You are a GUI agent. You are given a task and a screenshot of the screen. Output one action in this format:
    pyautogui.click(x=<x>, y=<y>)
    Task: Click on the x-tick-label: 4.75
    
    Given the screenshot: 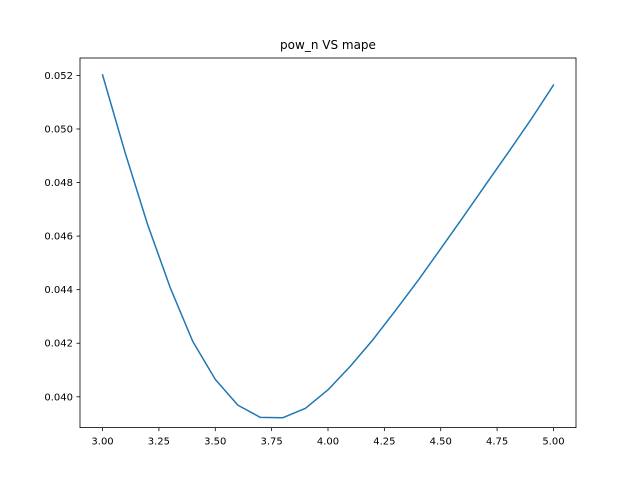 What is the action you would take?
    pyautogui.click(x=497, y=442)
    